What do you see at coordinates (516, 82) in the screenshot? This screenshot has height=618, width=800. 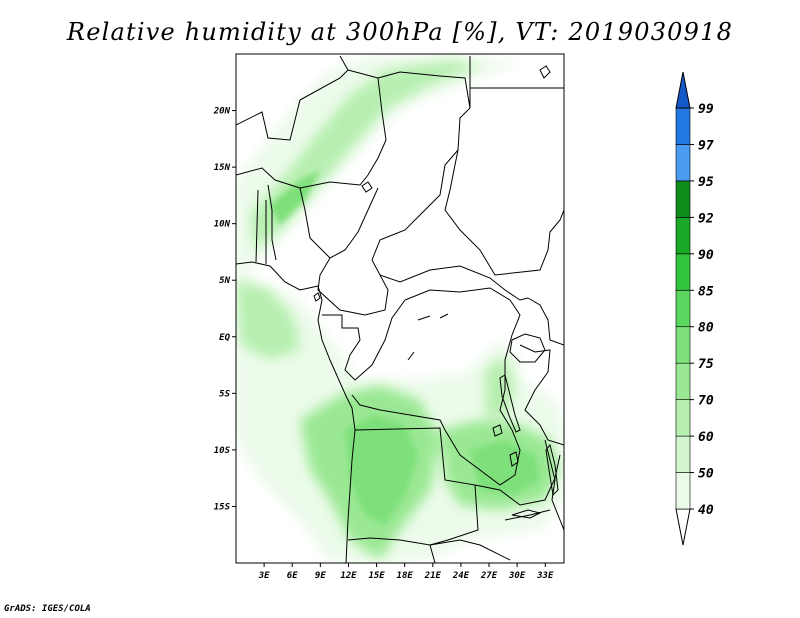 I see `border-libya-egypt` at bounding box center [516, 82].